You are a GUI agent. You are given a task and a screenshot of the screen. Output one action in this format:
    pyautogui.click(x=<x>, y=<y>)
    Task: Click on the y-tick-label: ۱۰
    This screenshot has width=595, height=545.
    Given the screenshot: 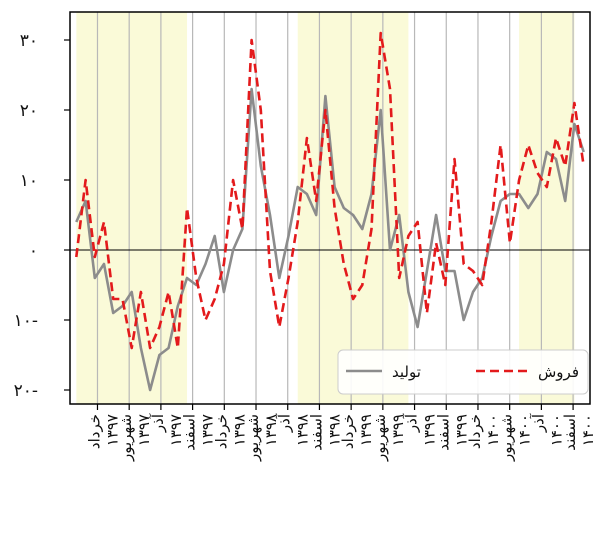 What is the action you would take?
    pyautogui.click(x=29, y=181)
    